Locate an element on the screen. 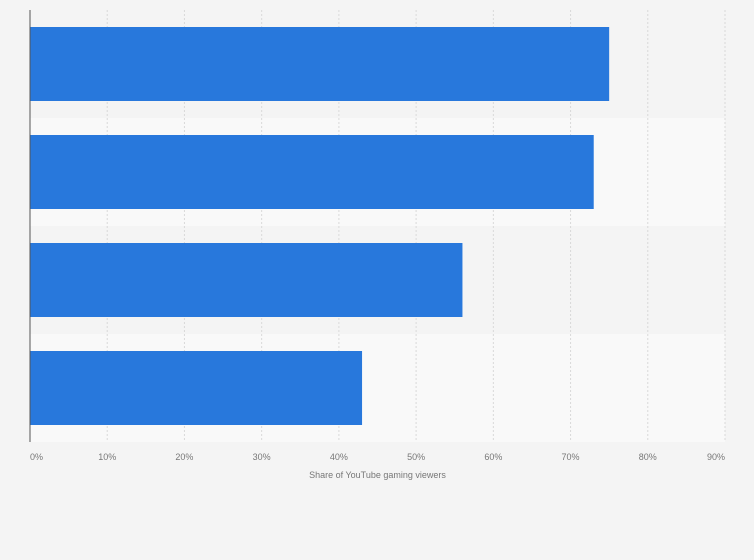 The height and width of the screenshot is (560, 754). x-tick-label: 70% is located at coordinates (571, 457).